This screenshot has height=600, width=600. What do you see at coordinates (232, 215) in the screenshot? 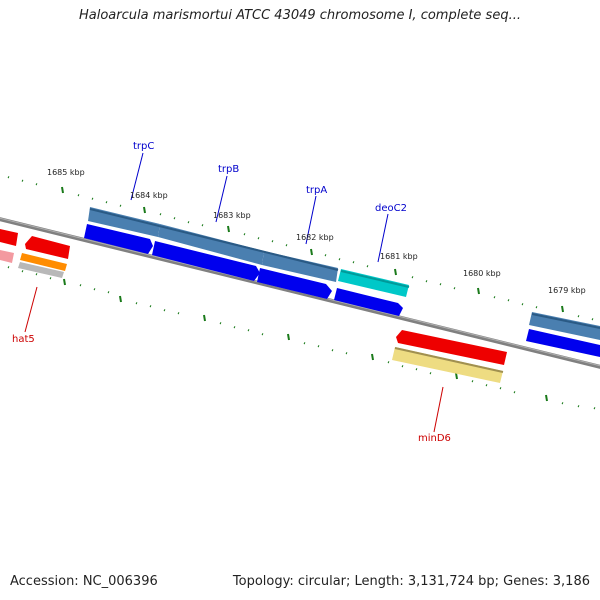
I see `scale-label-1683: 1683 kbp` at bounding box center [232, 215].